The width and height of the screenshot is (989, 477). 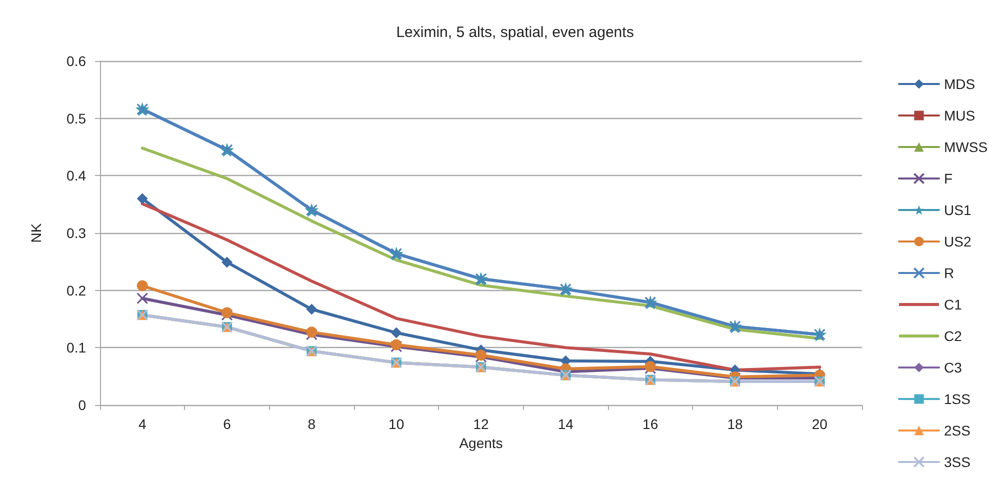 I want to click on y-tick-label: 0.3, so click(x=76, y=233).